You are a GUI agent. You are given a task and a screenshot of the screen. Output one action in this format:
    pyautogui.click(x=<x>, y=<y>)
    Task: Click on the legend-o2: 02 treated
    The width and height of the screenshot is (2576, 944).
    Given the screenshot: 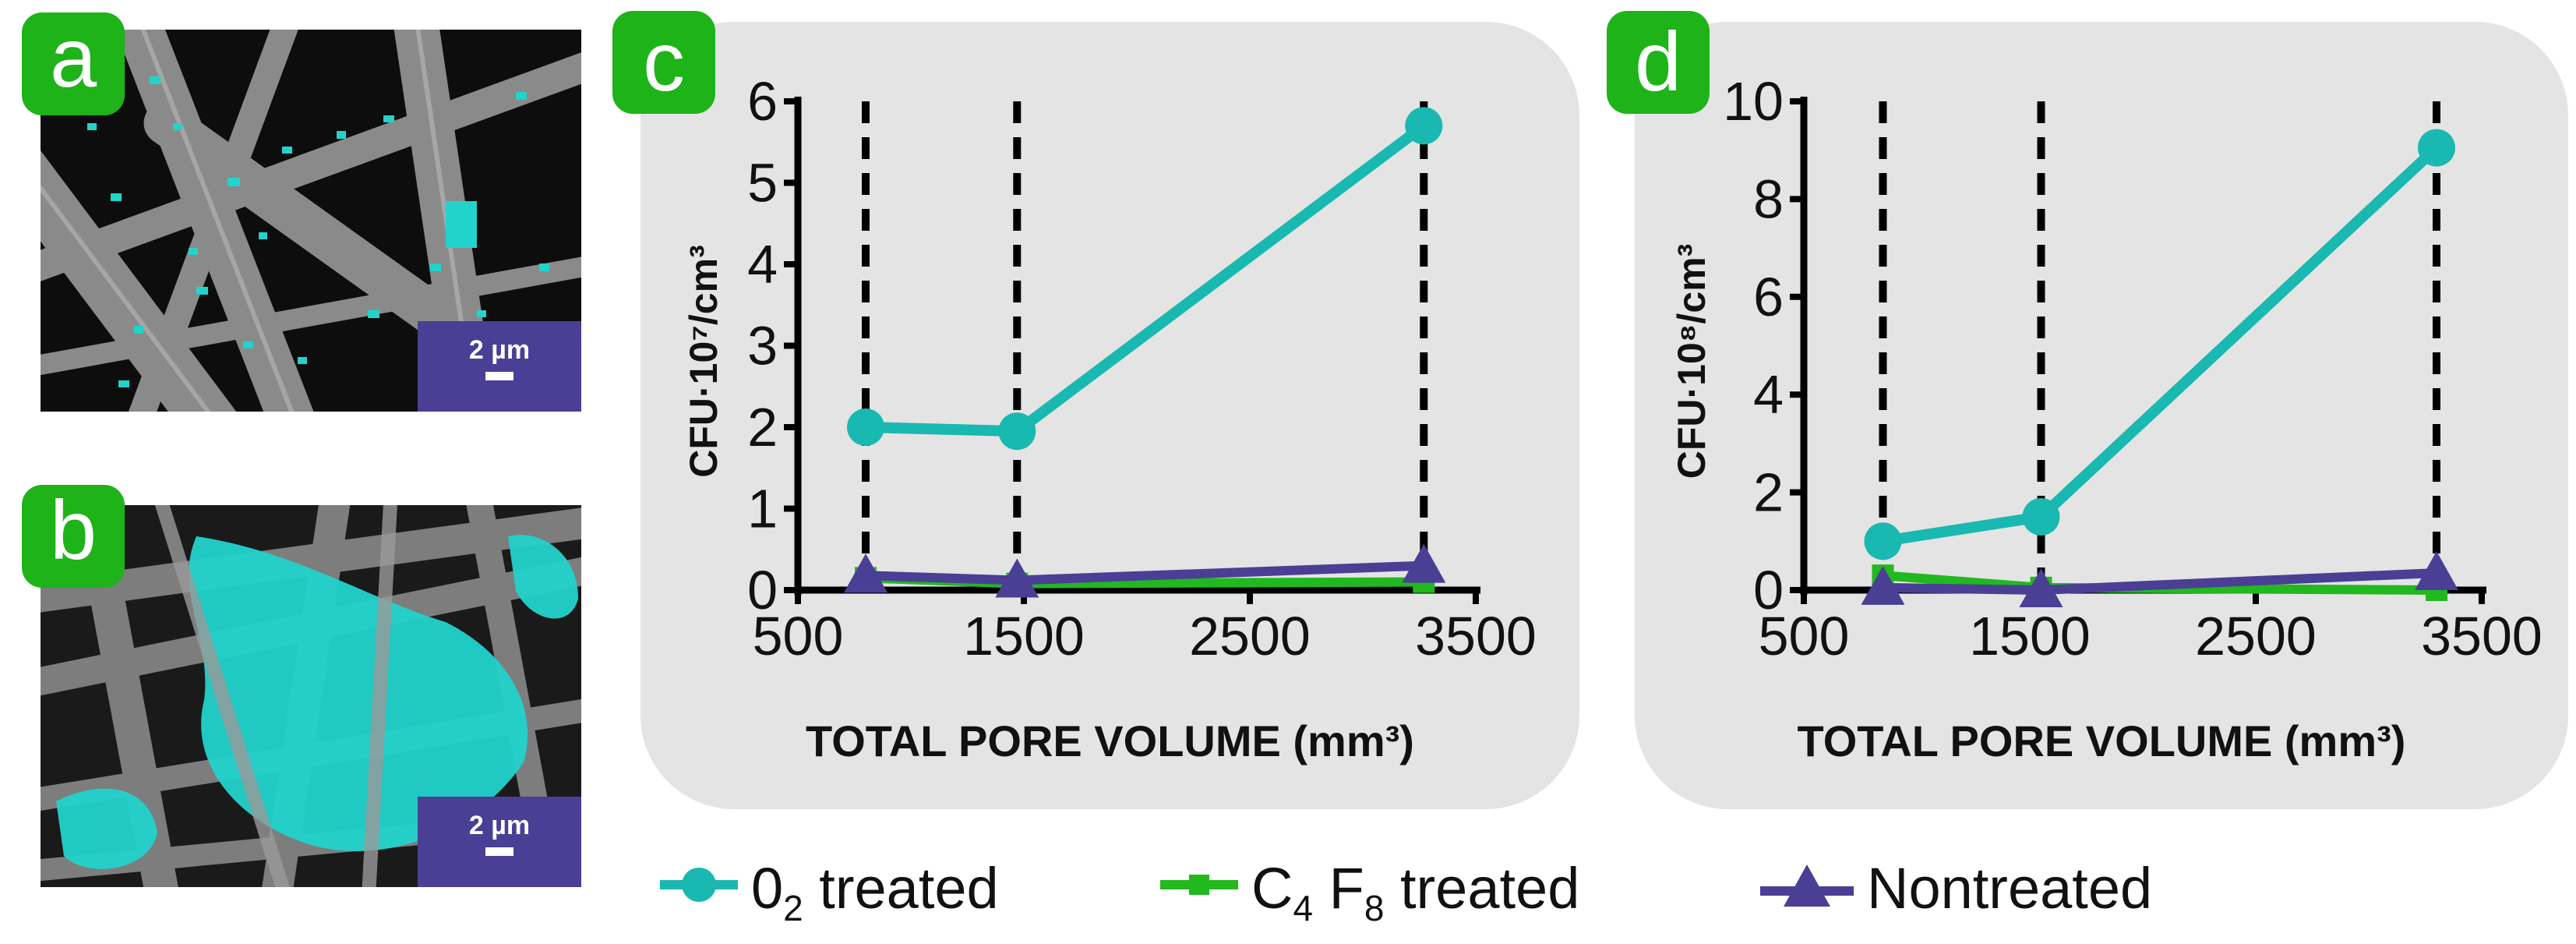 What is the action you would take?
    pyautogui.click(x=858, y=887)
    